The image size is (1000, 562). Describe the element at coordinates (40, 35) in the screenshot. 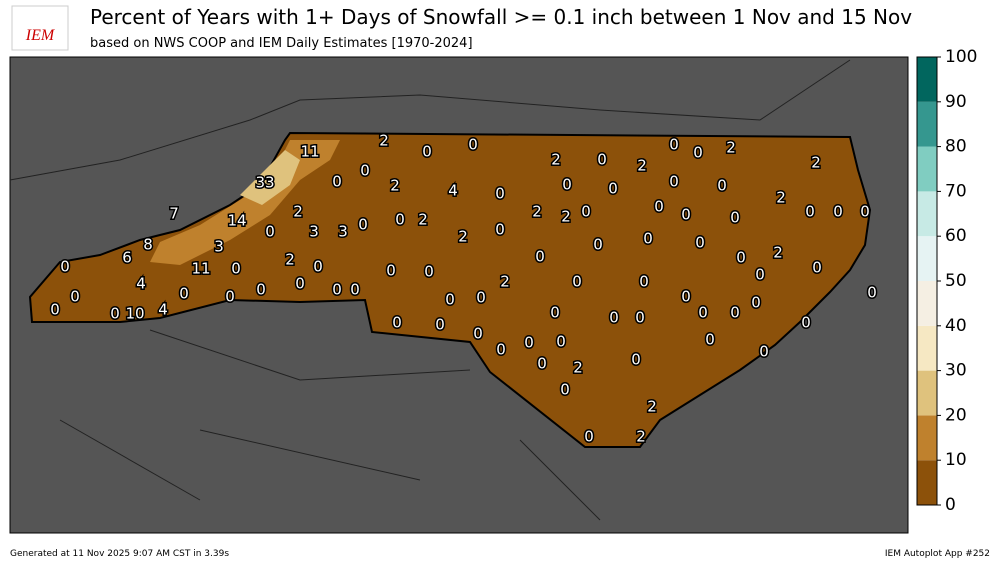

I see `logo-text: IEM` at that location.